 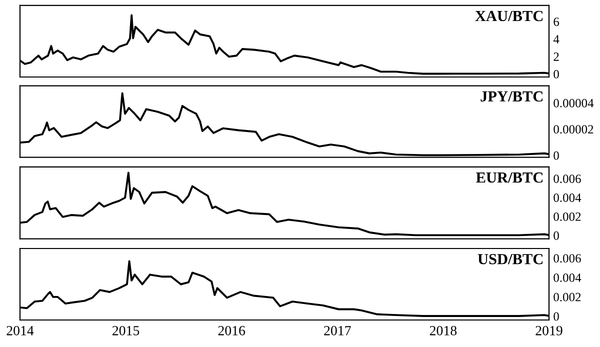 What do you see at coordinates (232, 331) in the screenshot?
I see `x-tick-label: 2016` at bounding box center [232, 331].